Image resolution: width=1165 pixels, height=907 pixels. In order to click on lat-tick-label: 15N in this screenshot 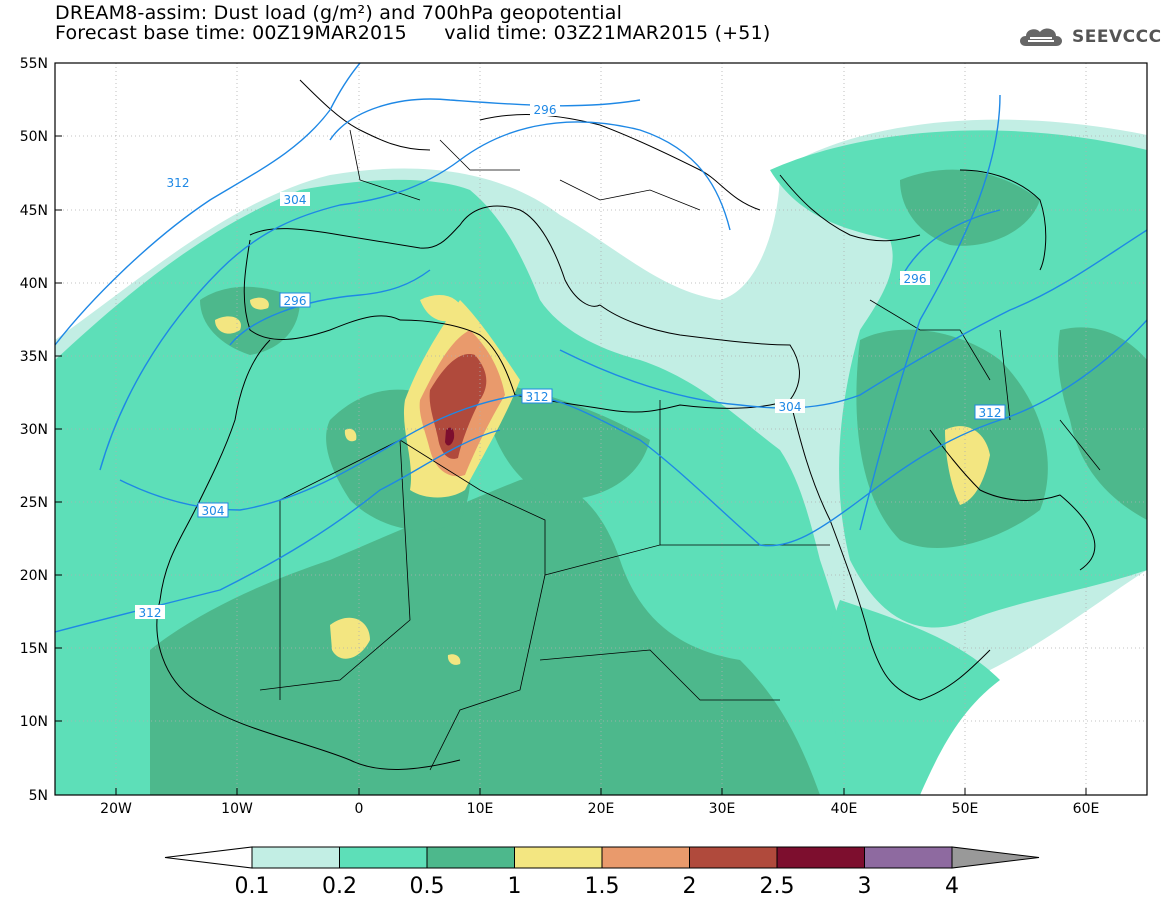, I will do `click(34, 649)`.